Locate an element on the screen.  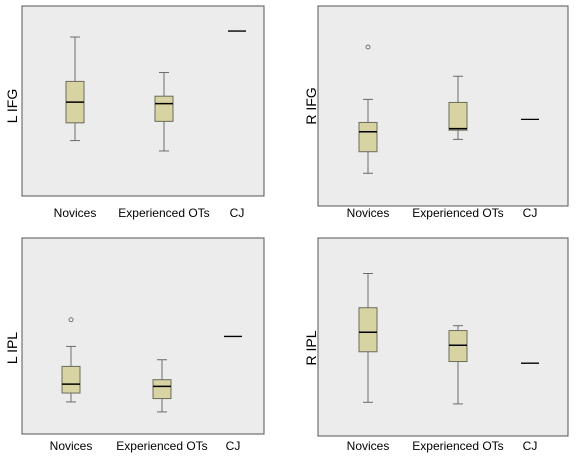
panel-2-outlier-point is located at coordinates (368, 47).